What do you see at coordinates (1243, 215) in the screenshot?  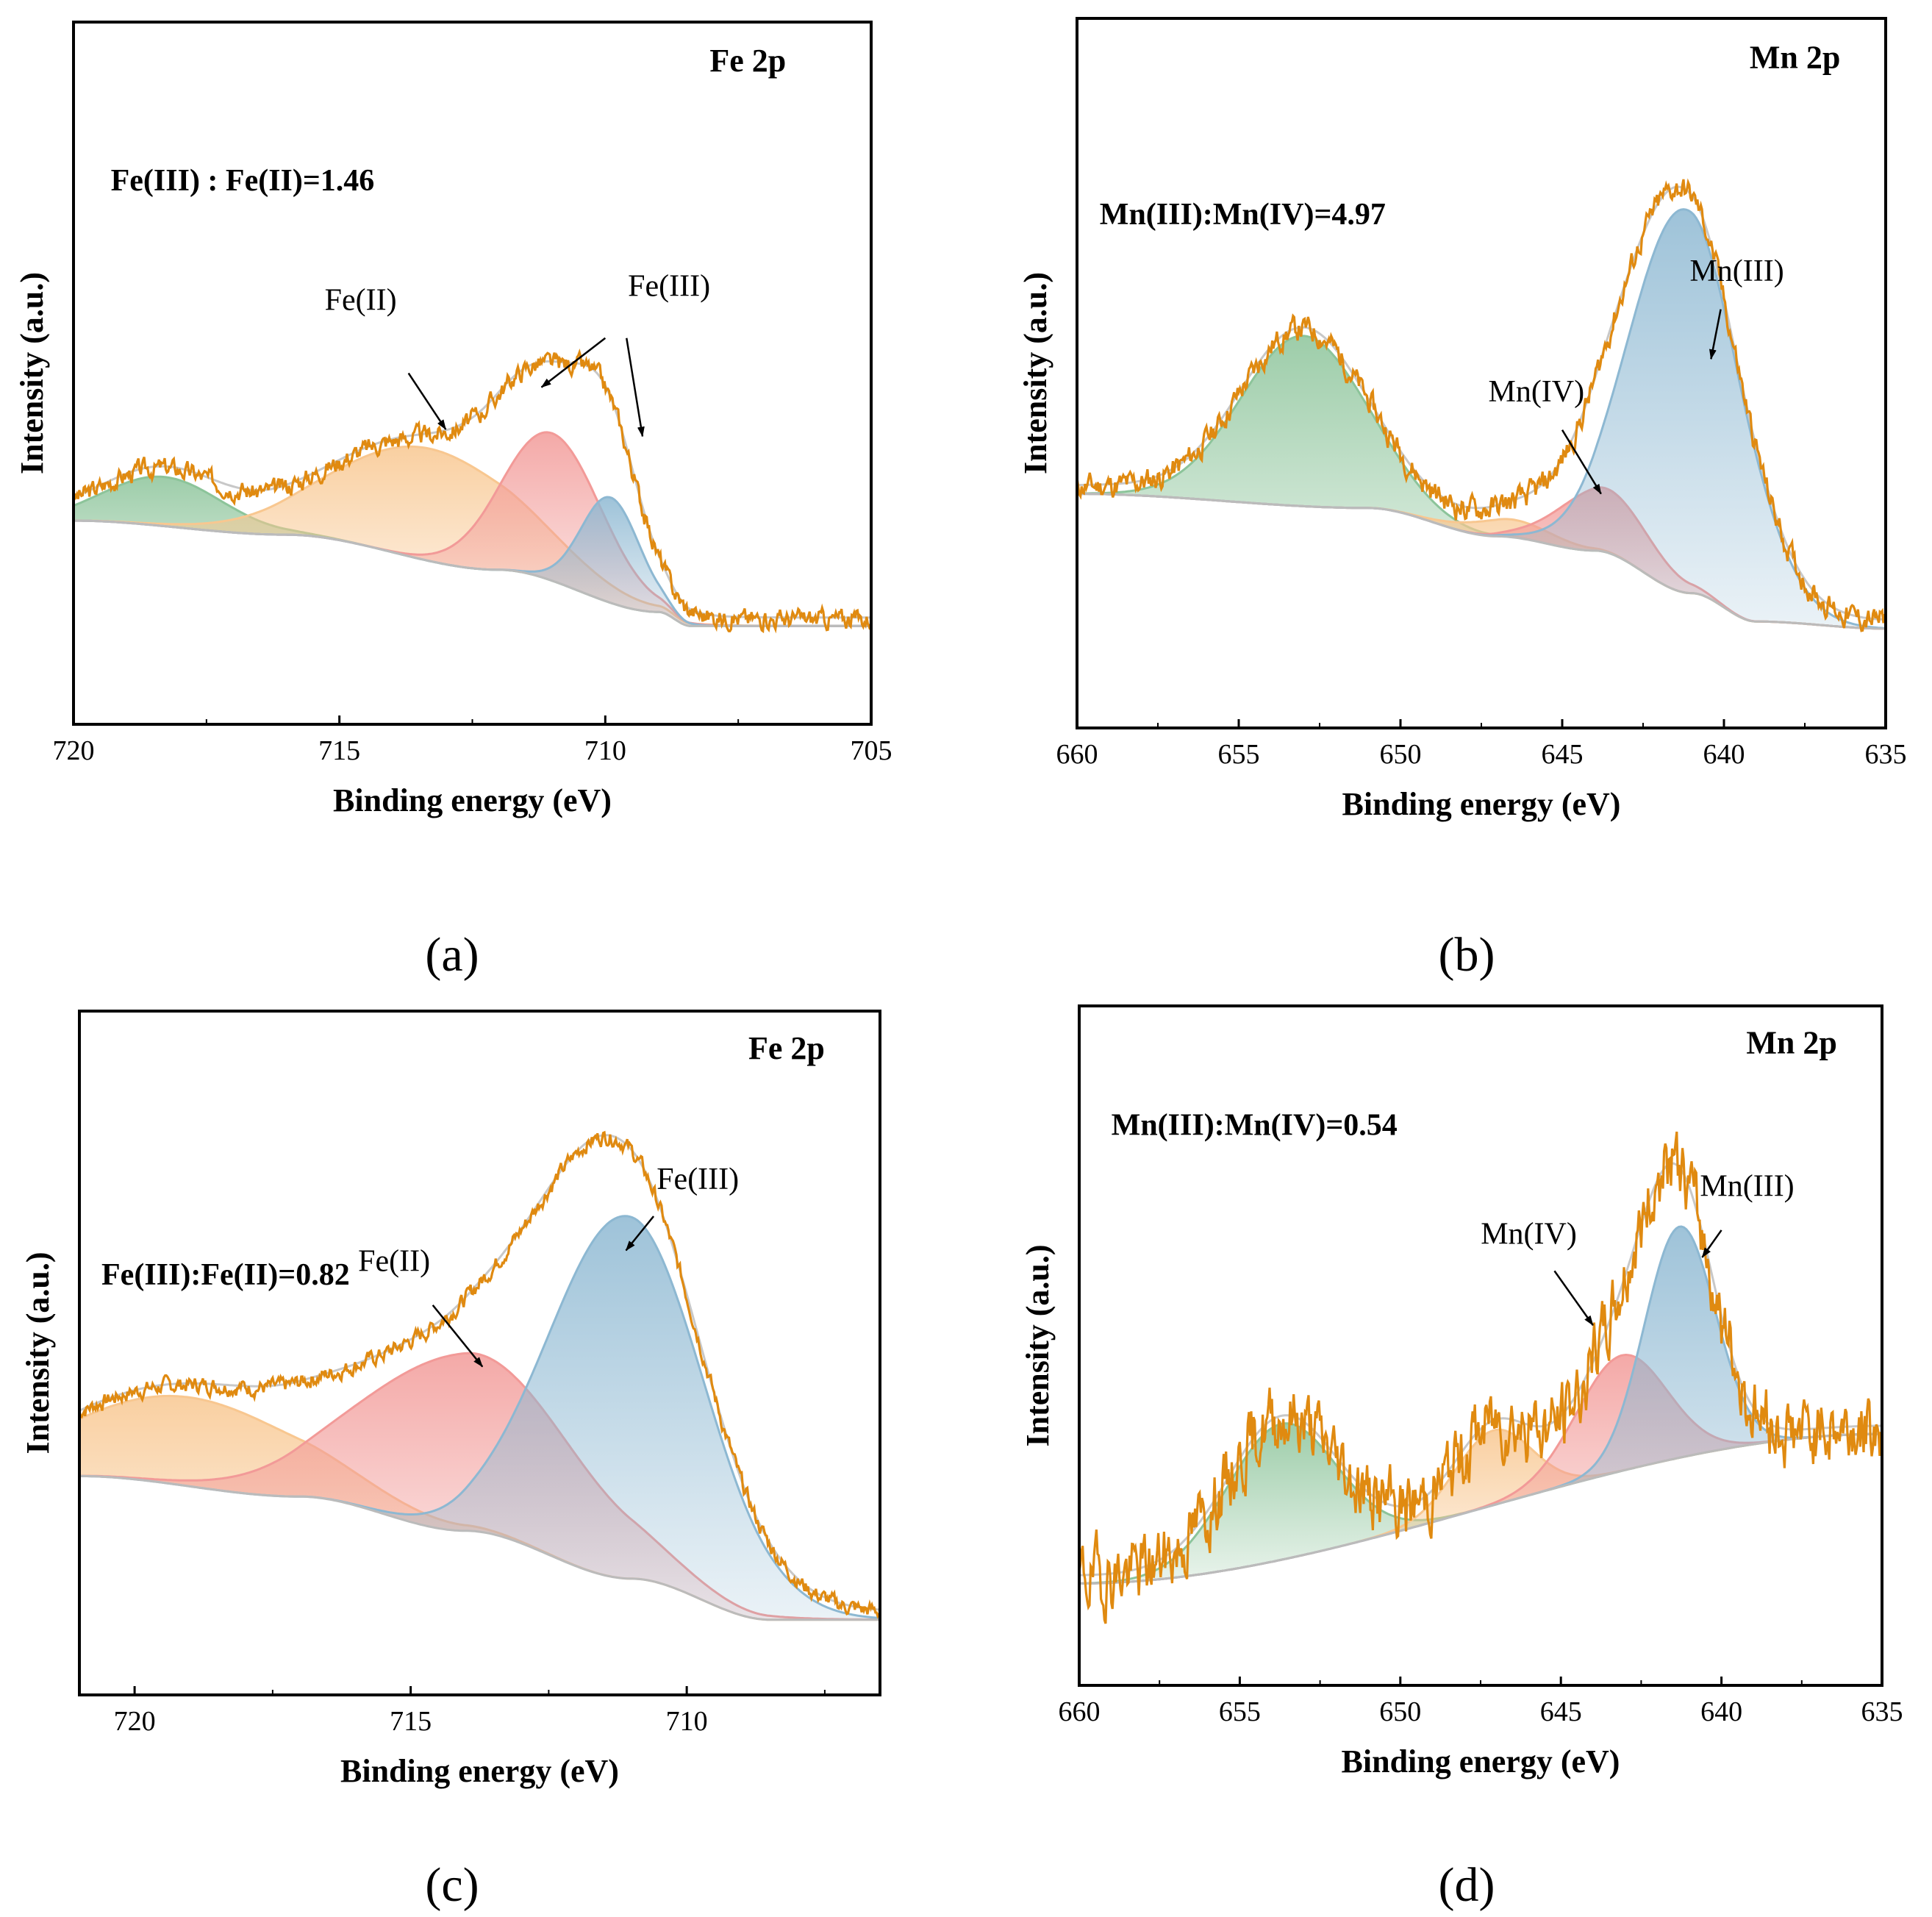 I see `ratio-annotation: Mn(III):Mn(IV)=4.97` at bounding box center [1243, 215].